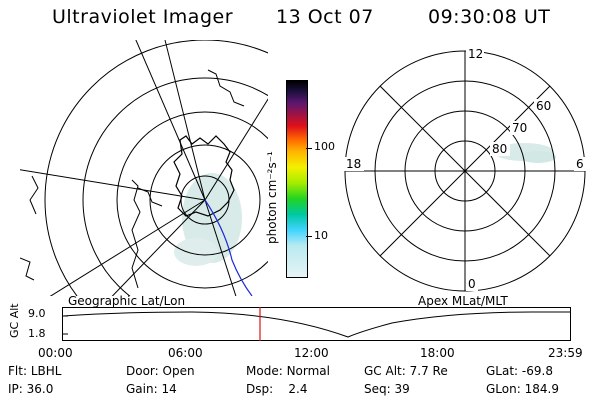 This screenshot has height=400, width=600. What do you see at coordinates (297, 179) in the screenshot?
I see `intensity-colorbar` at bounding box center [297, 179].